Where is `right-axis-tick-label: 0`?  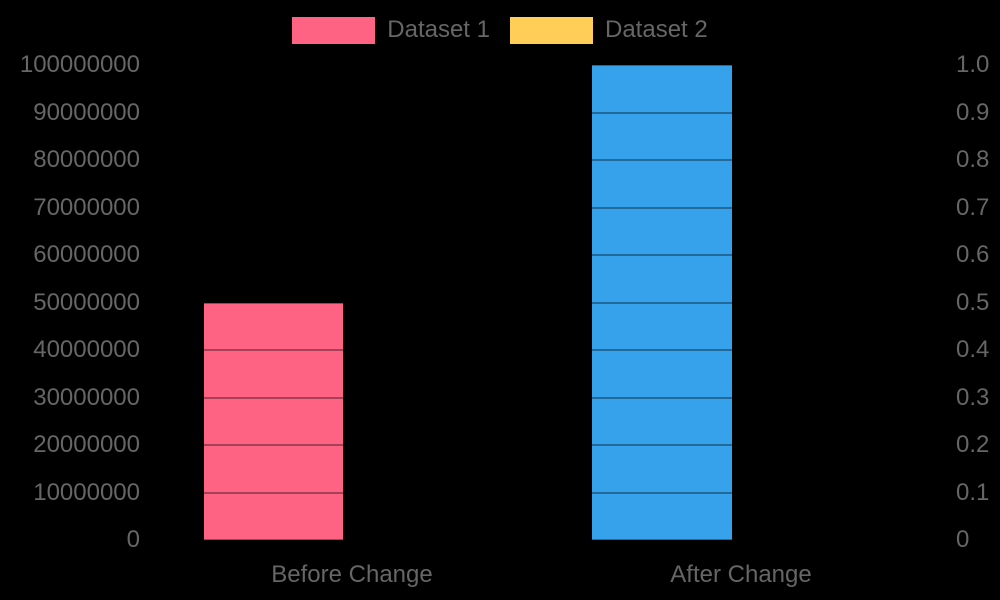 right-axis-tick-label: 0 is located at coordinates (963, 539).